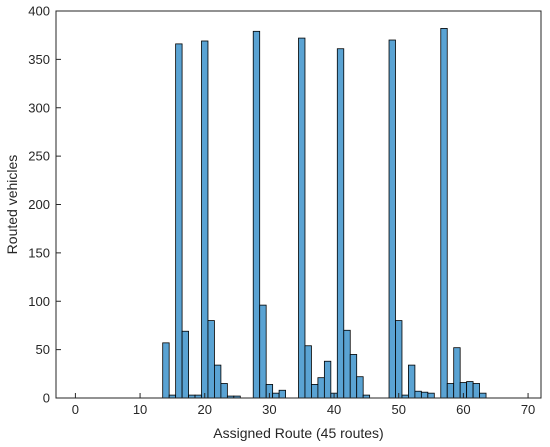 Image resolution: width=550 pixels, height=447 pixels. What do you see at coordinates (140, 409) in the screenshot?
I see `x-tick-label: 10` at bounding box center [140, 409].